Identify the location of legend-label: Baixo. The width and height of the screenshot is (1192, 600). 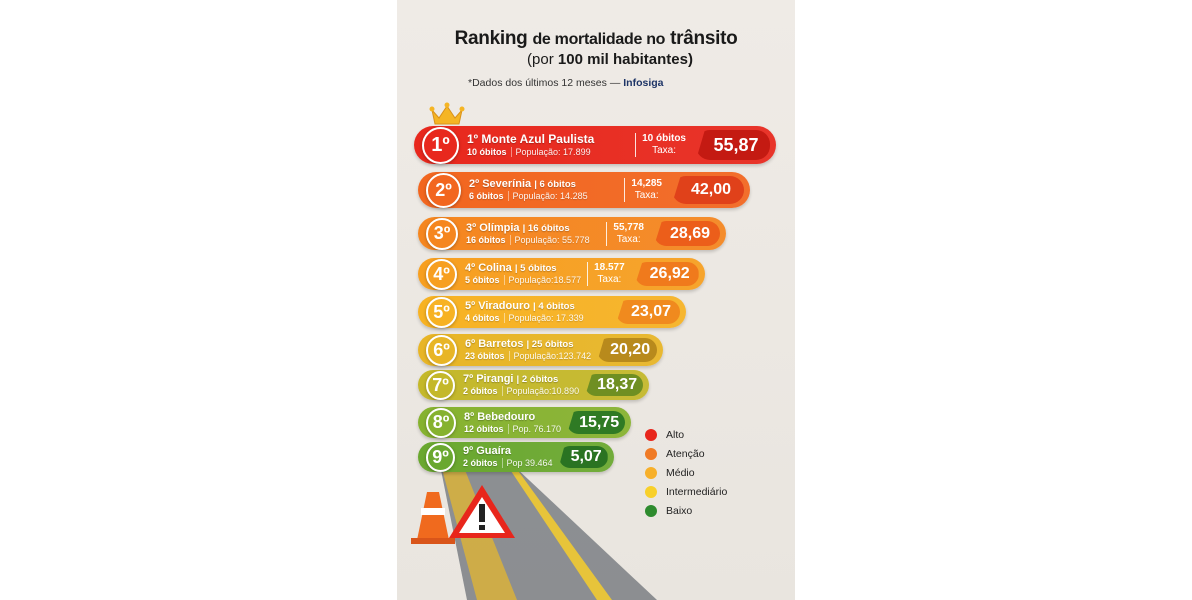
(679, 511).